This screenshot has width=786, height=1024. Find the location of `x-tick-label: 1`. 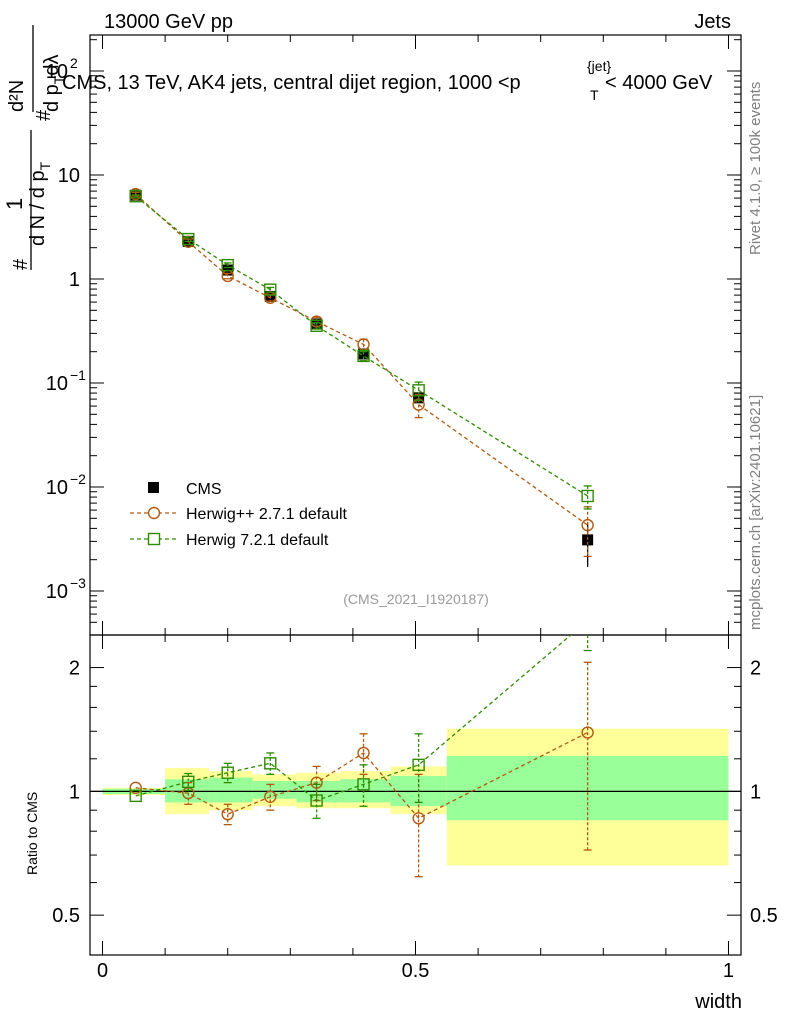

x-tick-label: 1 is located at coordinates (728, 971).